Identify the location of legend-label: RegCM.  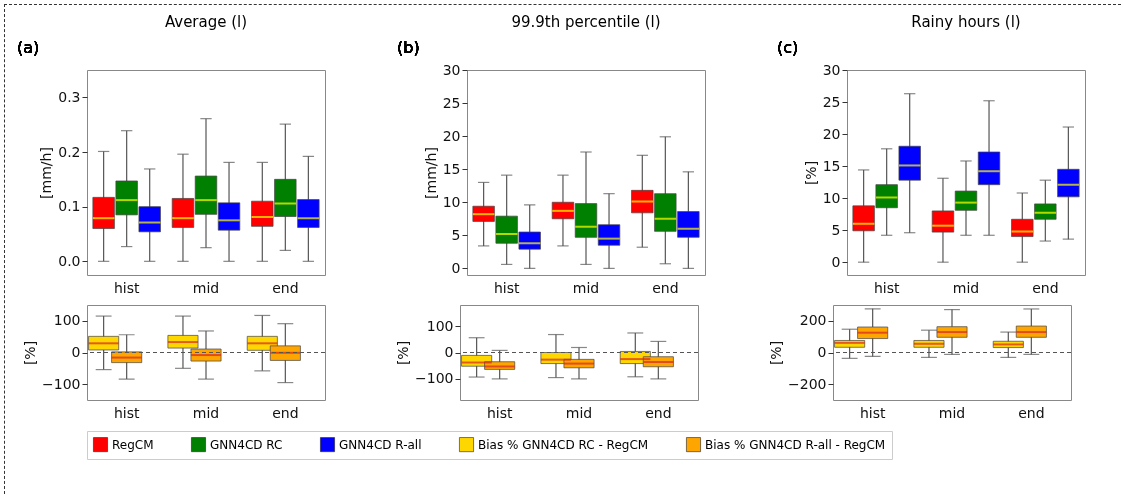
(133, 444).